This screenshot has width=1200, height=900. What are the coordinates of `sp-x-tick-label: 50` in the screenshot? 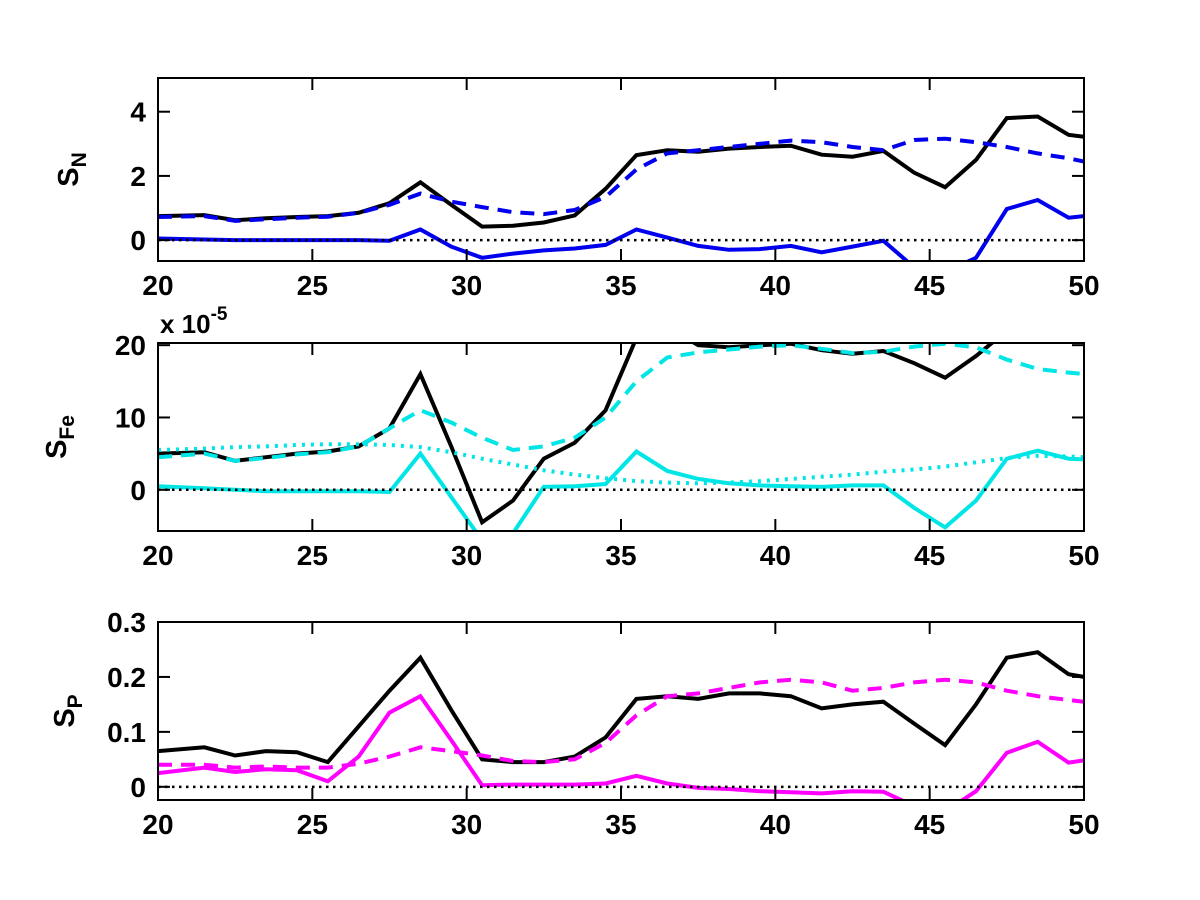 It's located at (1083, 824).